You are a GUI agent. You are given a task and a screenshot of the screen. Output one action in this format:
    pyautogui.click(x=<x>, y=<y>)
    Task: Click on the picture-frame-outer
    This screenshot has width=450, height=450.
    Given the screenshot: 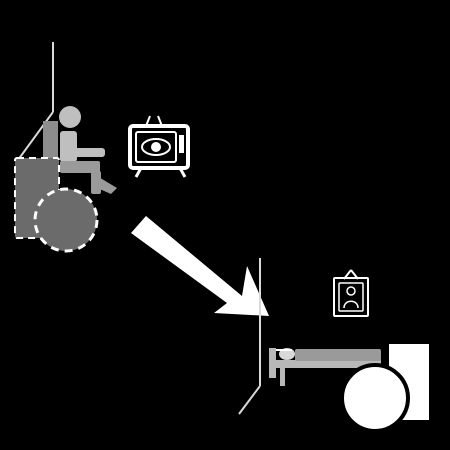 What is the action you would take?
    pyautogui.click(x=351, y=297)
    